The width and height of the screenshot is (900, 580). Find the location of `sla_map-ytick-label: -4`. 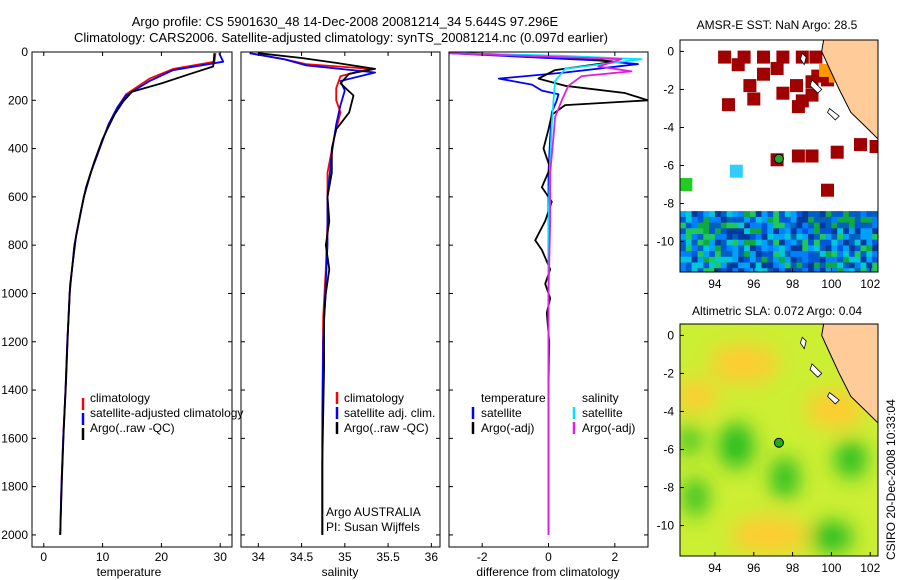

sla_map-ytick-label: -4 is located at coordinates (668, 411).